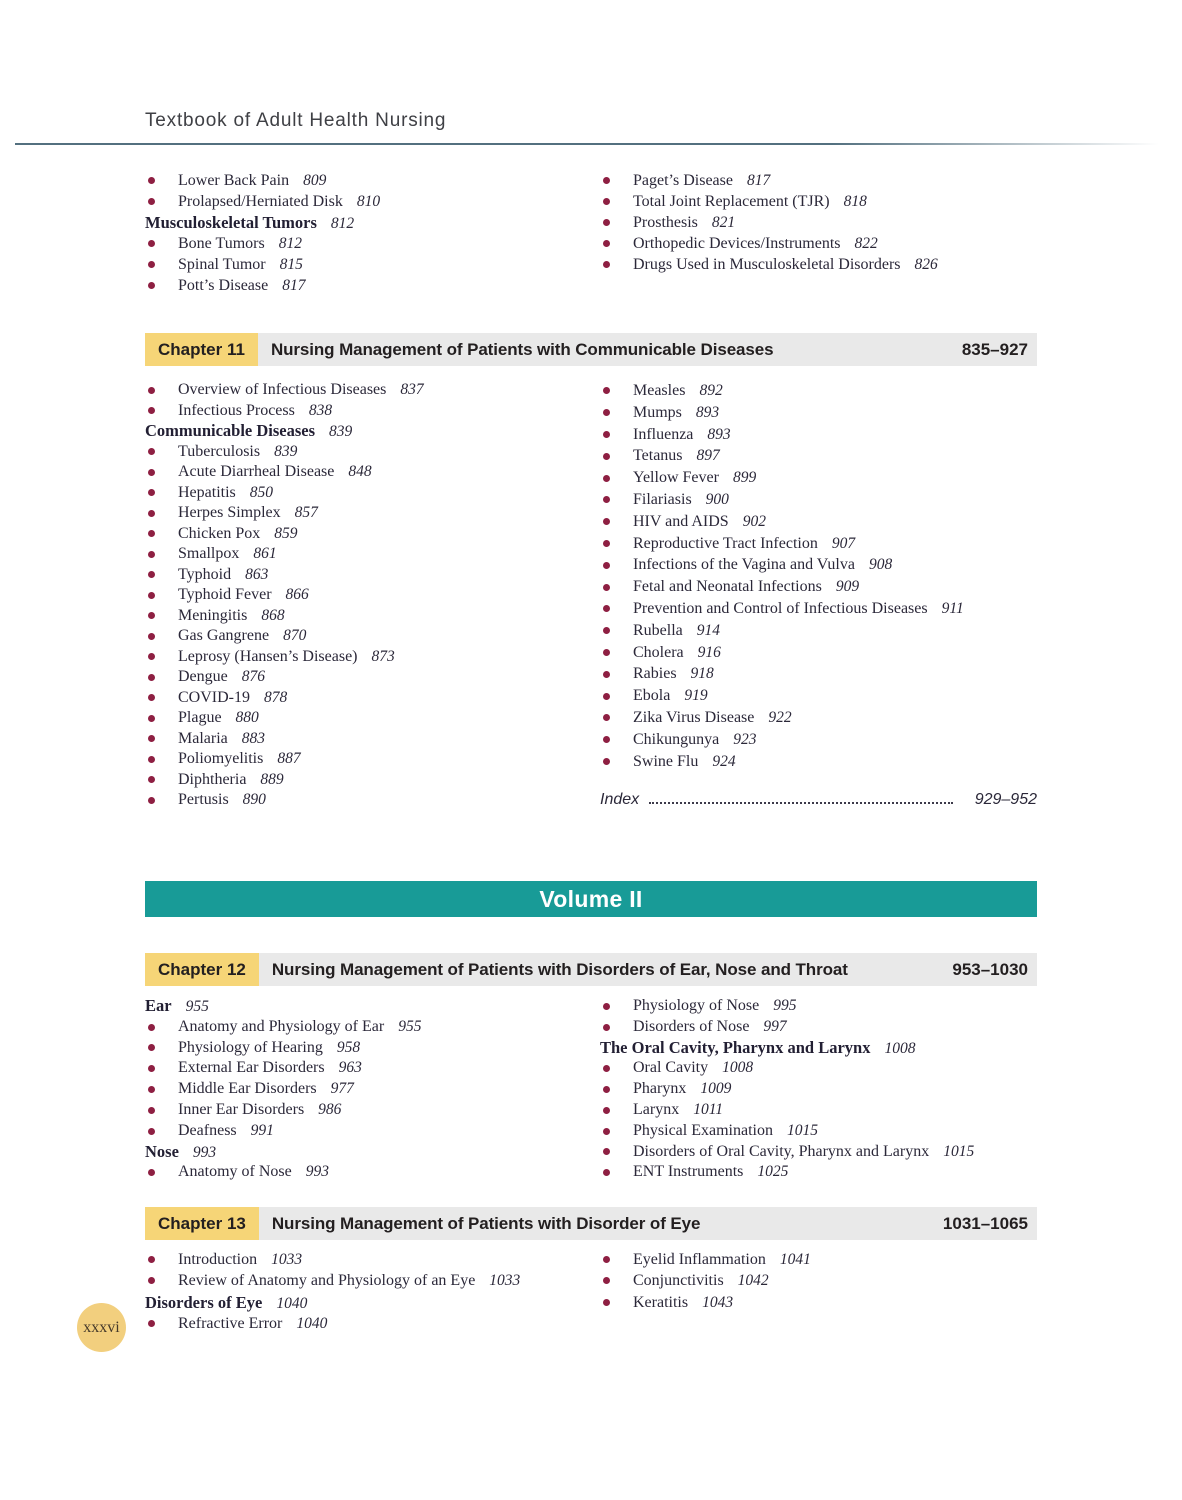 This screenshot has width=1182, height=1500. I want to click on toc-entry: Spinal Tumor 815, so click(372, 264).